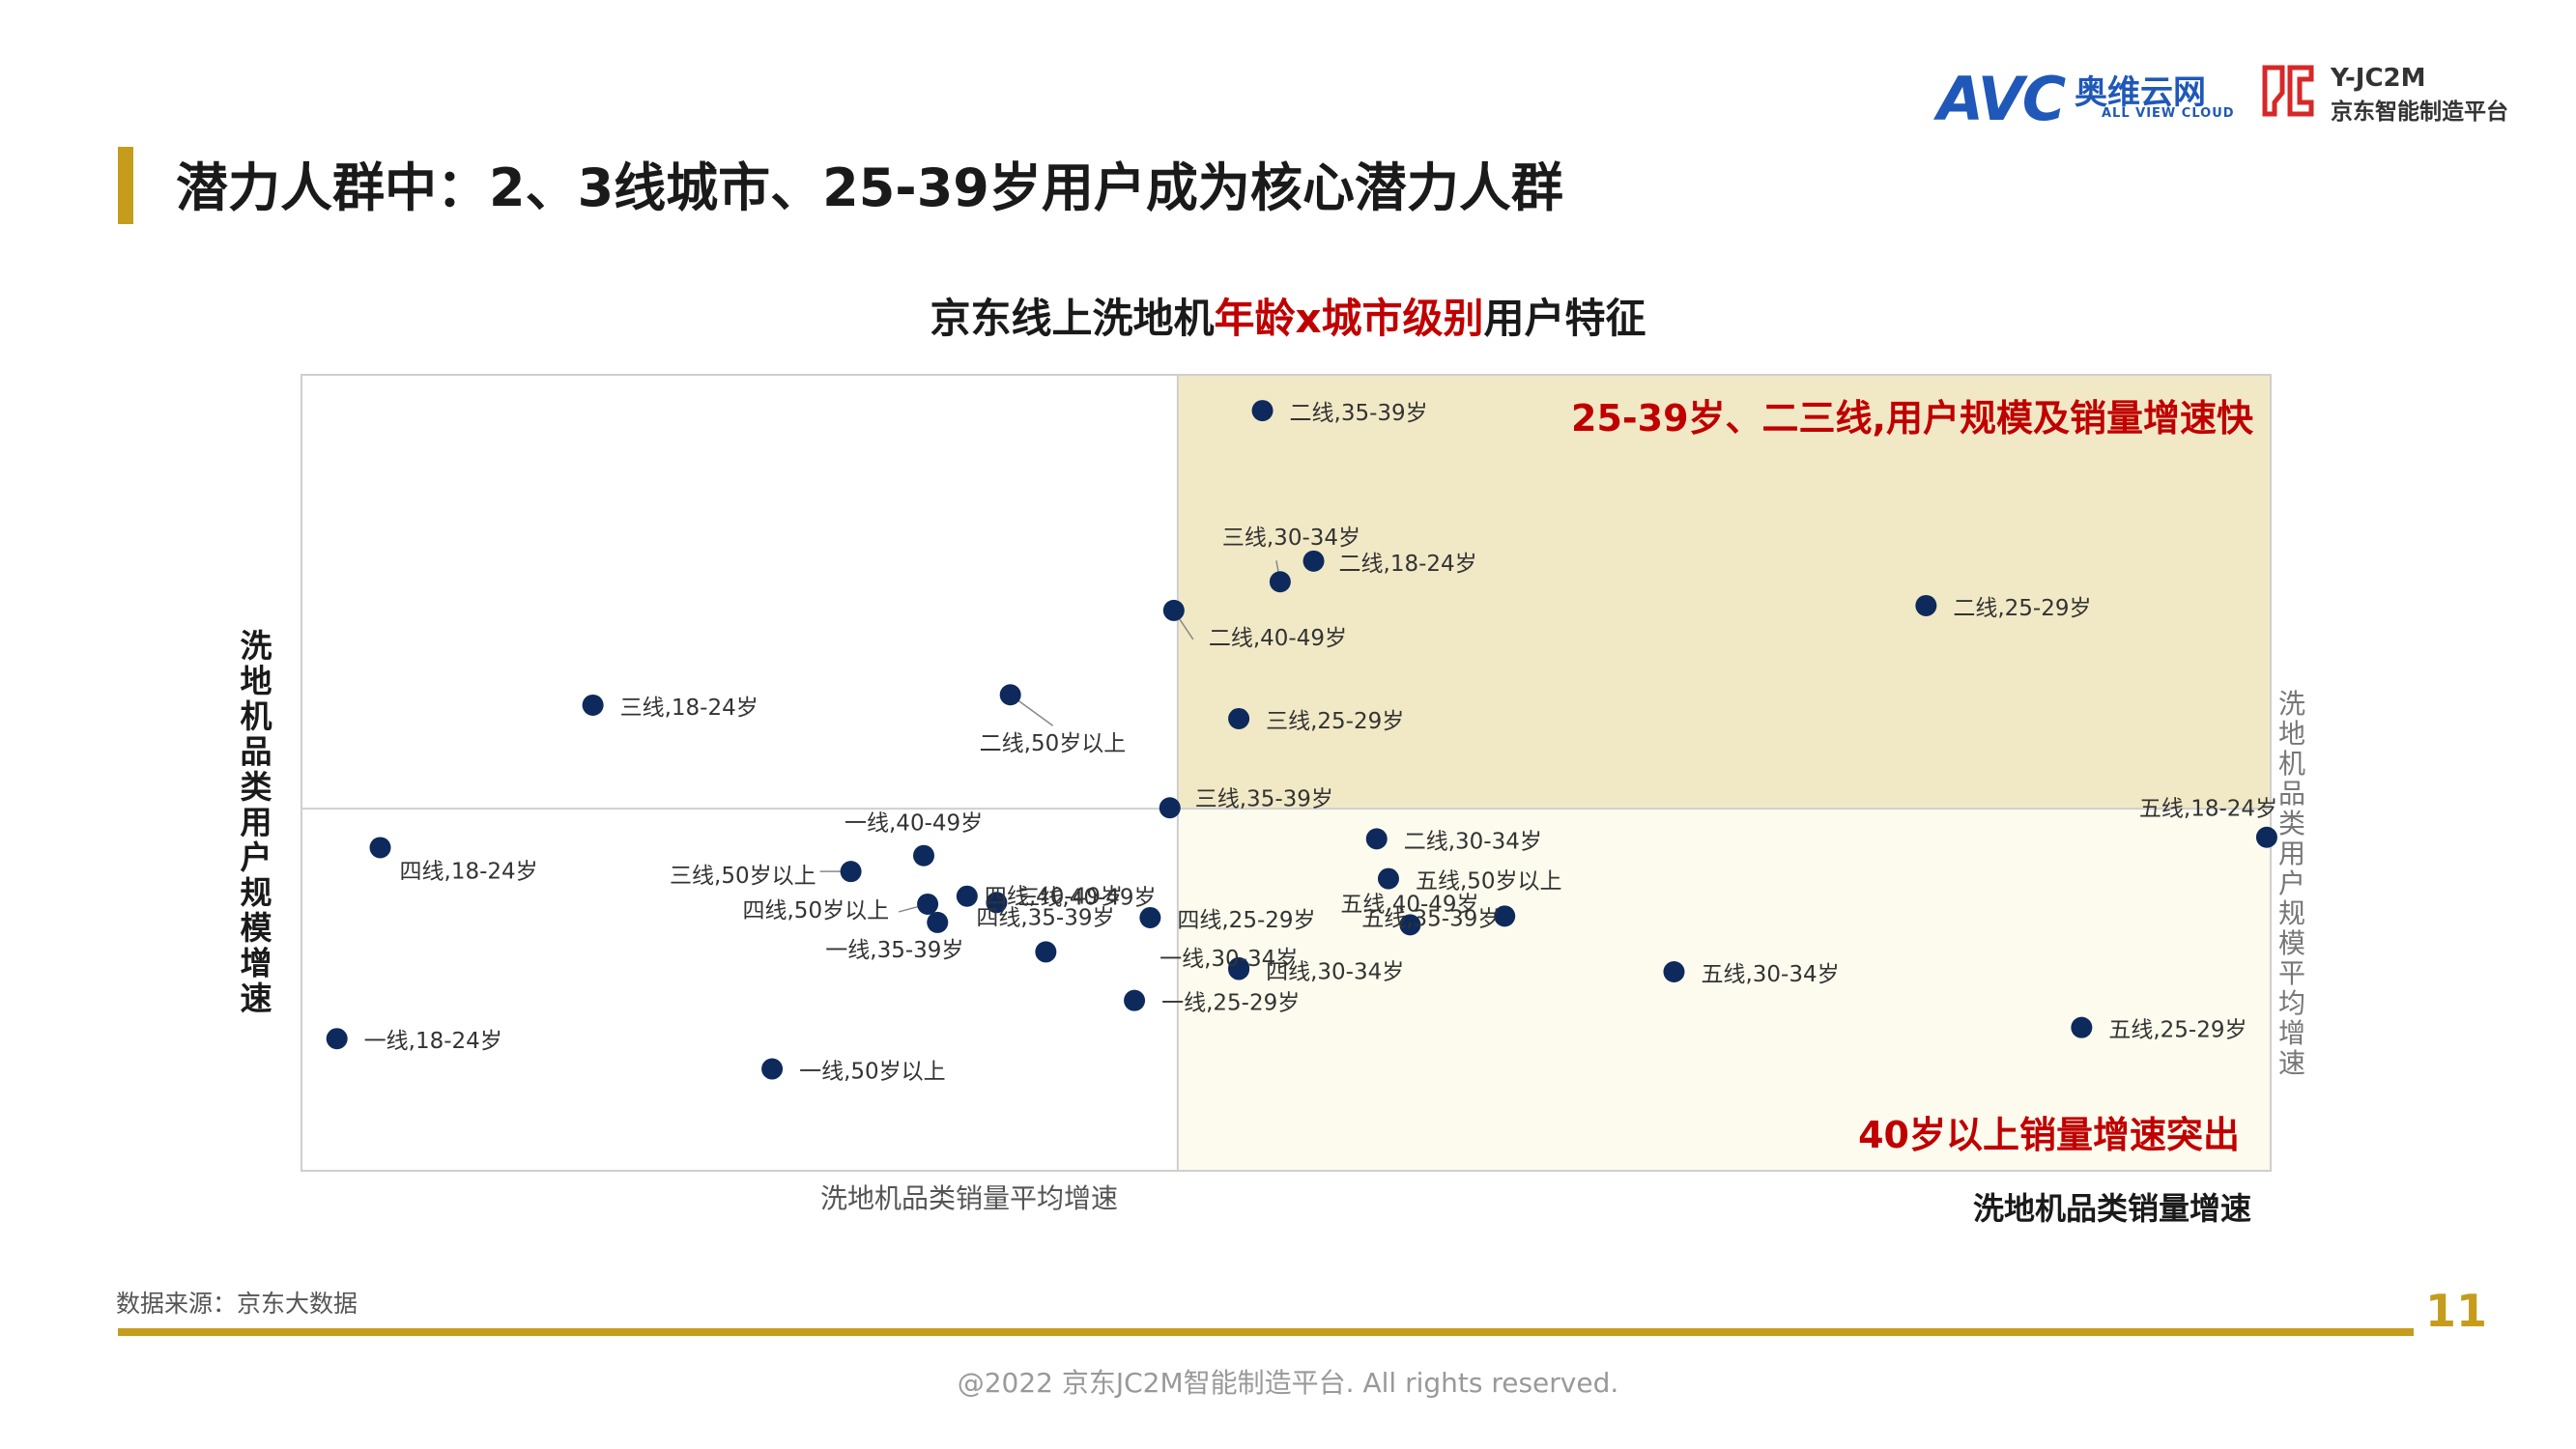 The height and width of the screenshot is (1449, 2576). I want to click on y-average-label-char-1: 地, so click(2292, 734).